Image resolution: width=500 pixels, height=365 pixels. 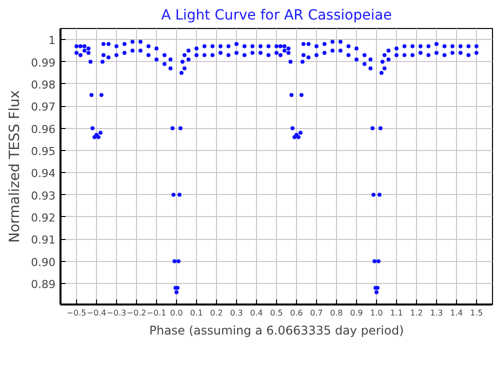 What do you see at coordinates (52, 41) in the screenshot?
I see `y-tick-label: 1` at bounding box center [52, 41].